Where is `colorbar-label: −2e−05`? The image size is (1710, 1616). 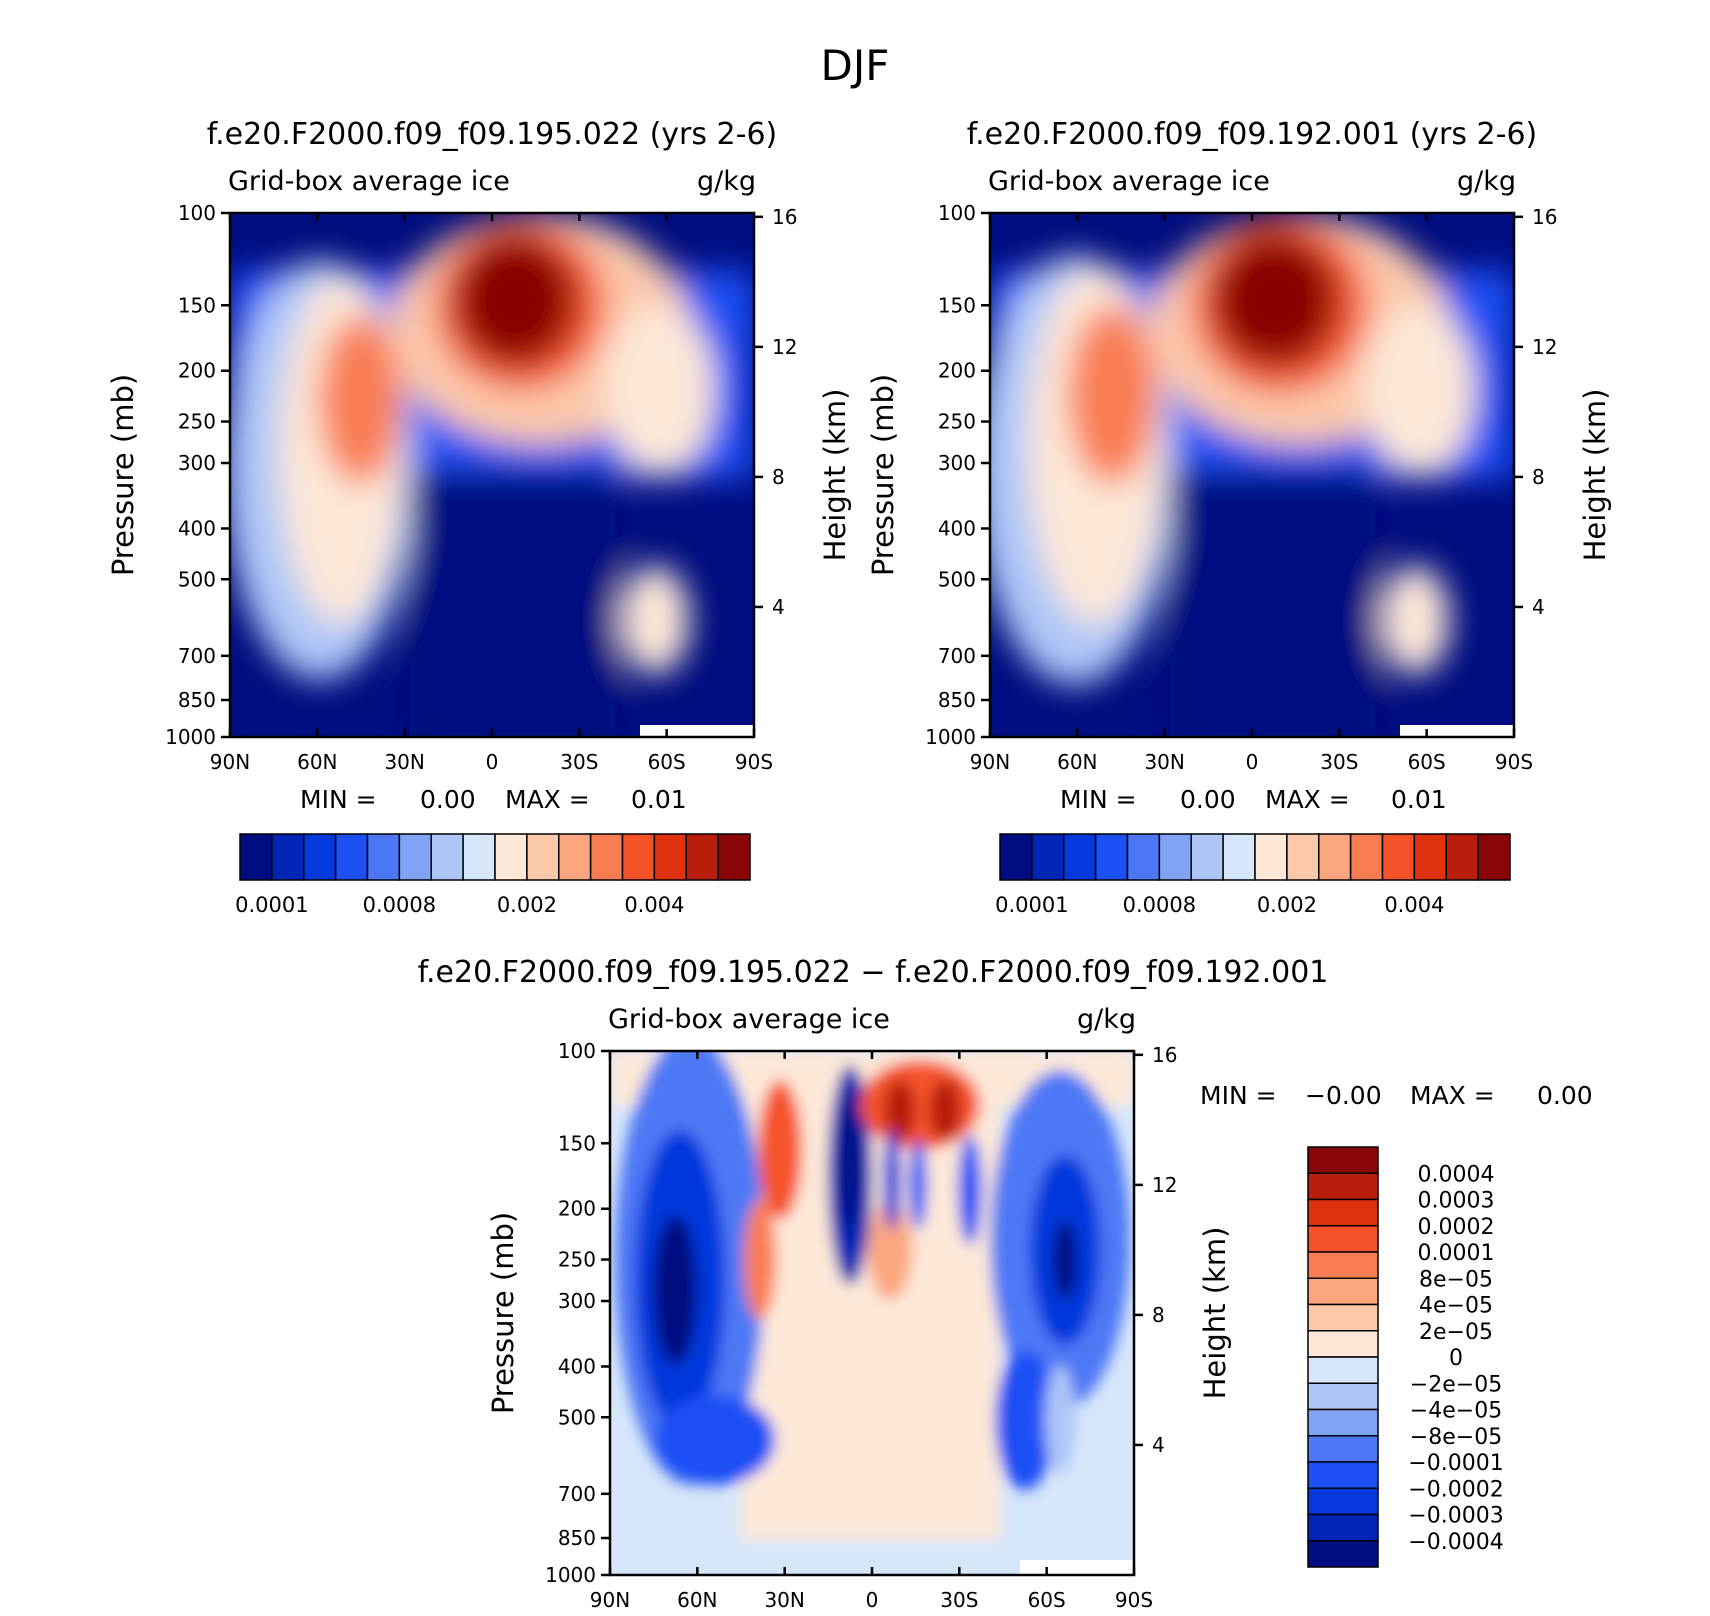
colorbar-label: −2e−05 is located at coordinates (1456, 1384).